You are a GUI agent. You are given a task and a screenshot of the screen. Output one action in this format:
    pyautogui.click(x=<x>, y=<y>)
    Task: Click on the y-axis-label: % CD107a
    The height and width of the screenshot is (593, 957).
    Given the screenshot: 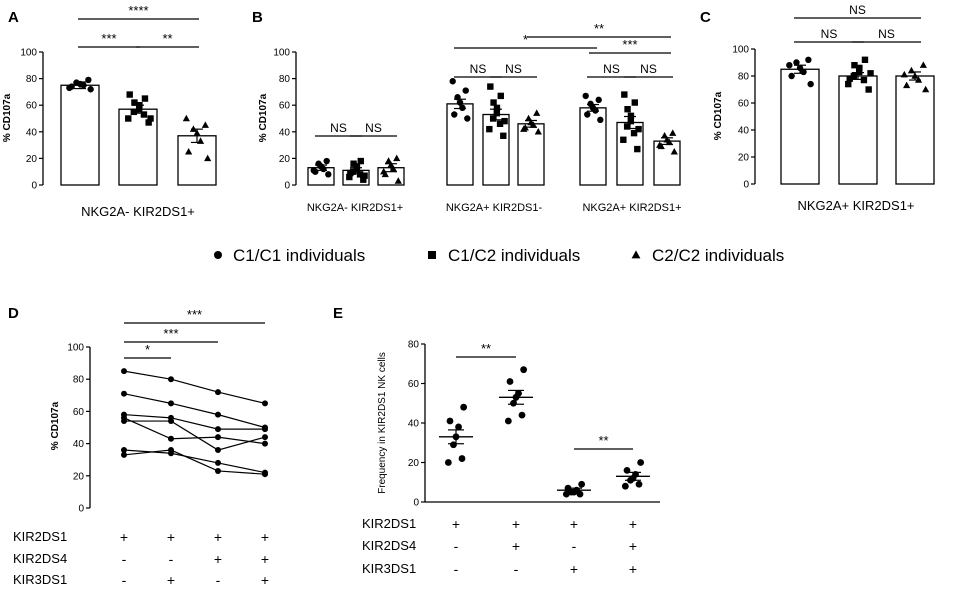 What is the action you would take?
    pyautogui.click(x=718, y=115)
    